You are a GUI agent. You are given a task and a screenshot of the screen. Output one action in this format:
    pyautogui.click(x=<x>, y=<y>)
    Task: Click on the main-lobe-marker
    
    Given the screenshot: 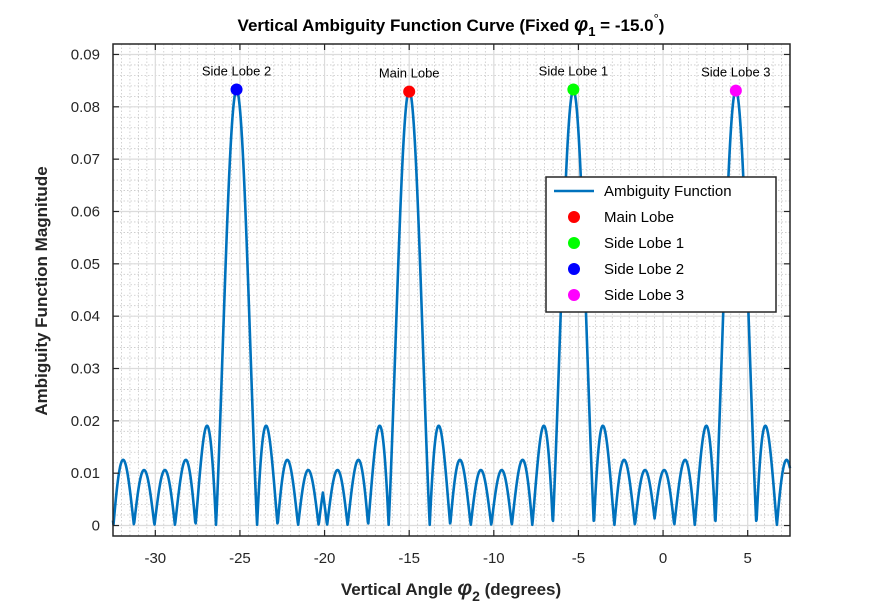 What is the action you would take?
    pyautogui.click(x=409, y=91)
    